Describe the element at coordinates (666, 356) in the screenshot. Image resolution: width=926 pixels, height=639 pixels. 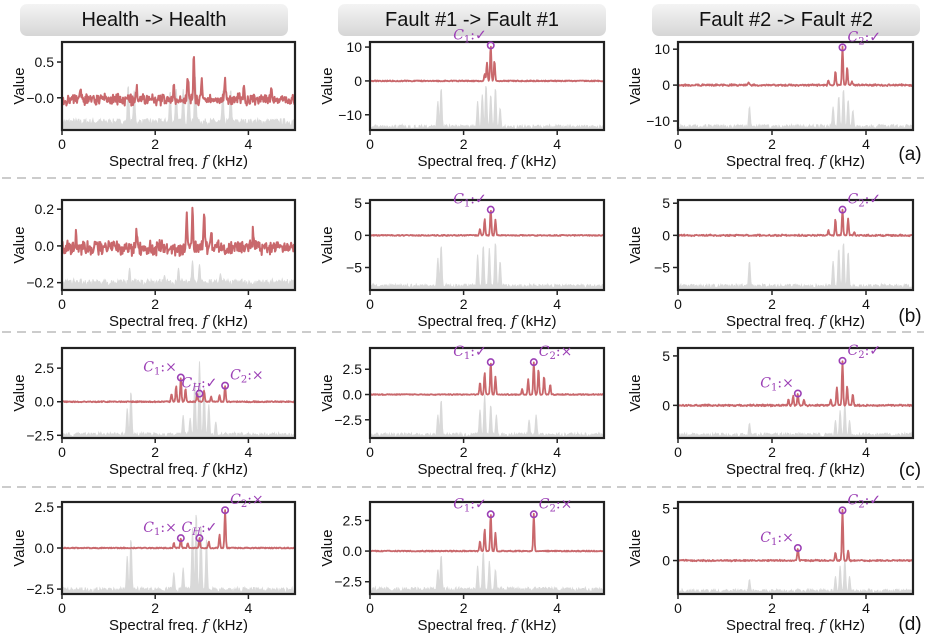
I see `y-tick-label: 5` at that location.